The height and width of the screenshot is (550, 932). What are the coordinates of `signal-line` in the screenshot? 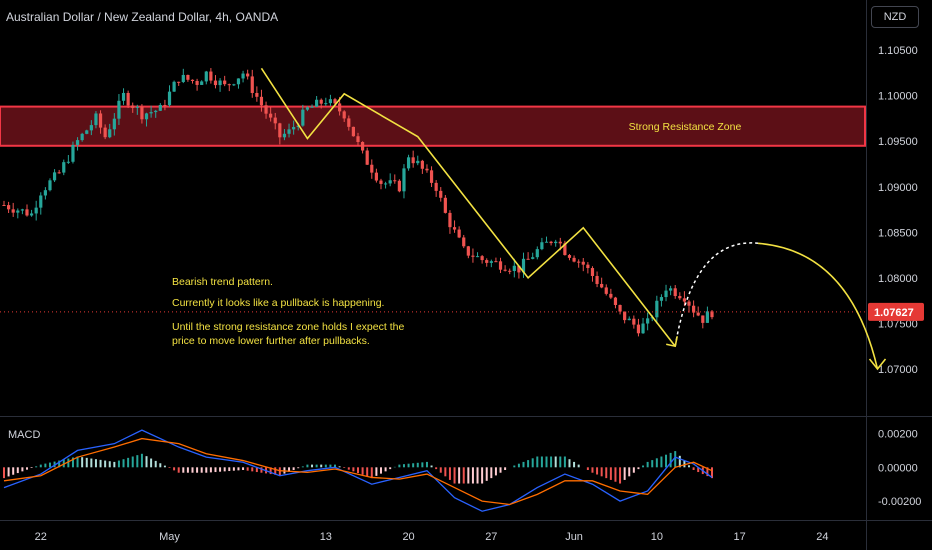 It's located at (358, 471).